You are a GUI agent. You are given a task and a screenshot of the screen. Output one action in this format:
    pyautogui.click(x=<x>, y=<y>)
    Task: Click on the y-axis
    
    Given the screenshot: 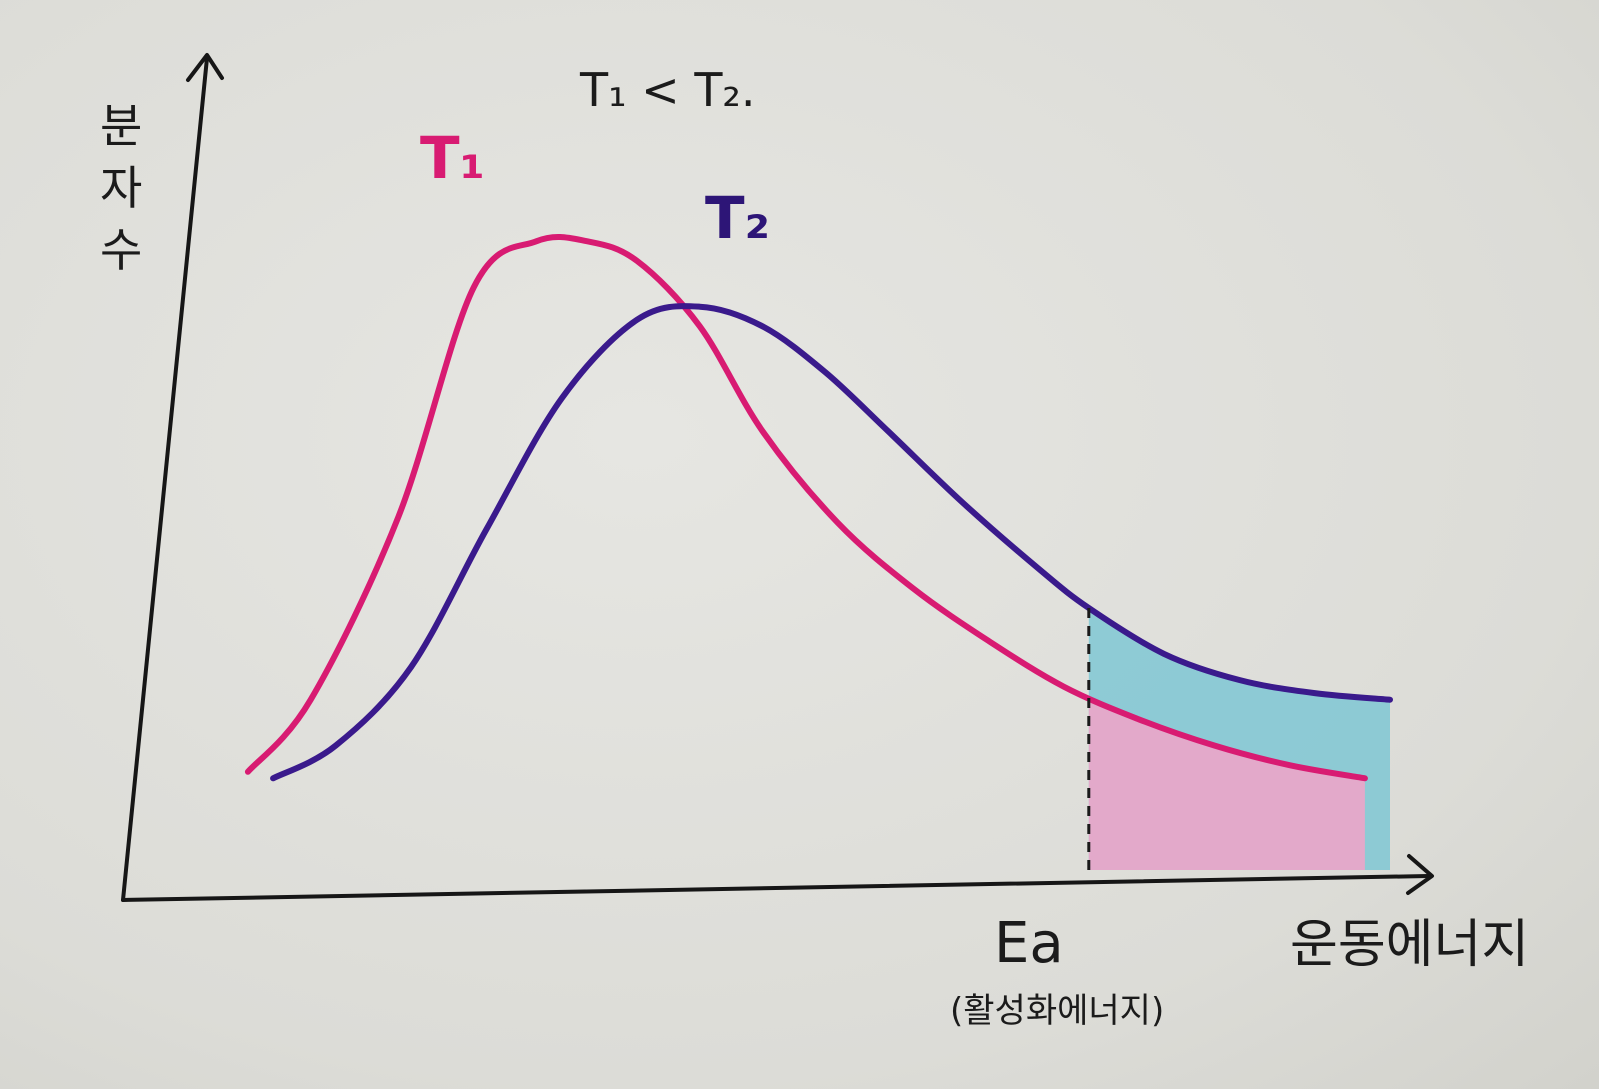 What is the action you would take?
    pyautogui.click(x=165, y=479)
    